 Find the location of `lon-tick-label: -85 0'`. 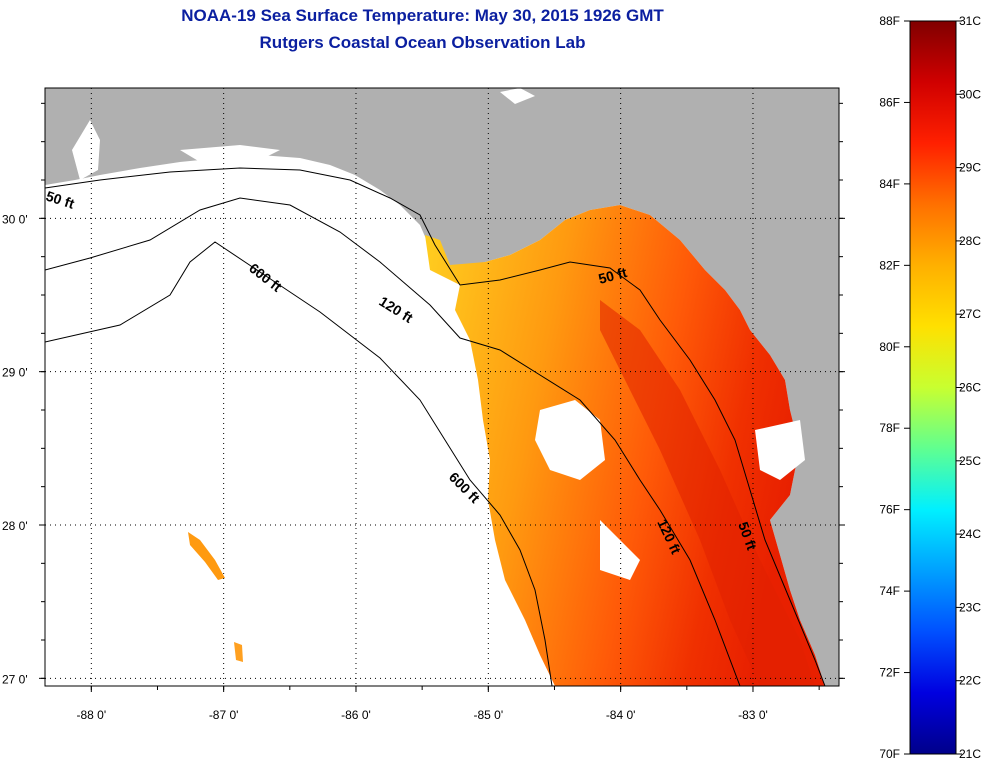

lon-tick-label: -85 0' is located at coordinates (488, 715).